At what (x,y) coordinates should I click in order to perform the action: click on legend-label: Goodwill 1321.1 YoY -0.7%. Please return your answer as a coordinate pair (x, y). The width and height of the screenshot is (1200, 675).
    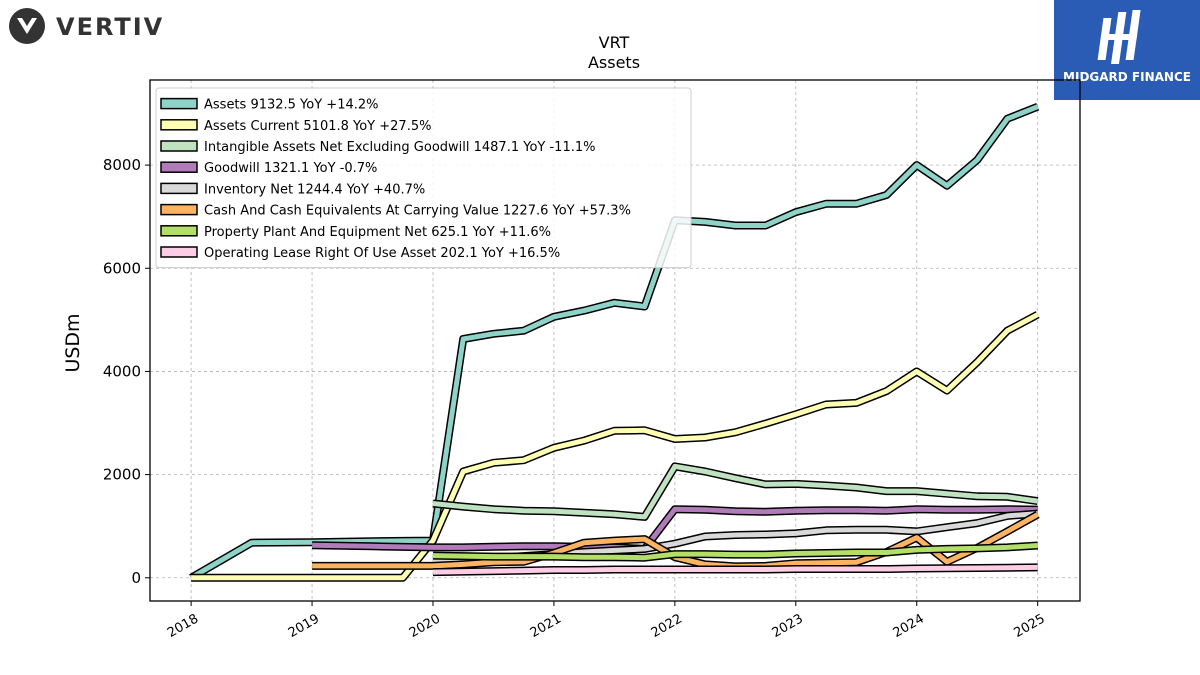
    Looking at the image, I should click on (290, 168).